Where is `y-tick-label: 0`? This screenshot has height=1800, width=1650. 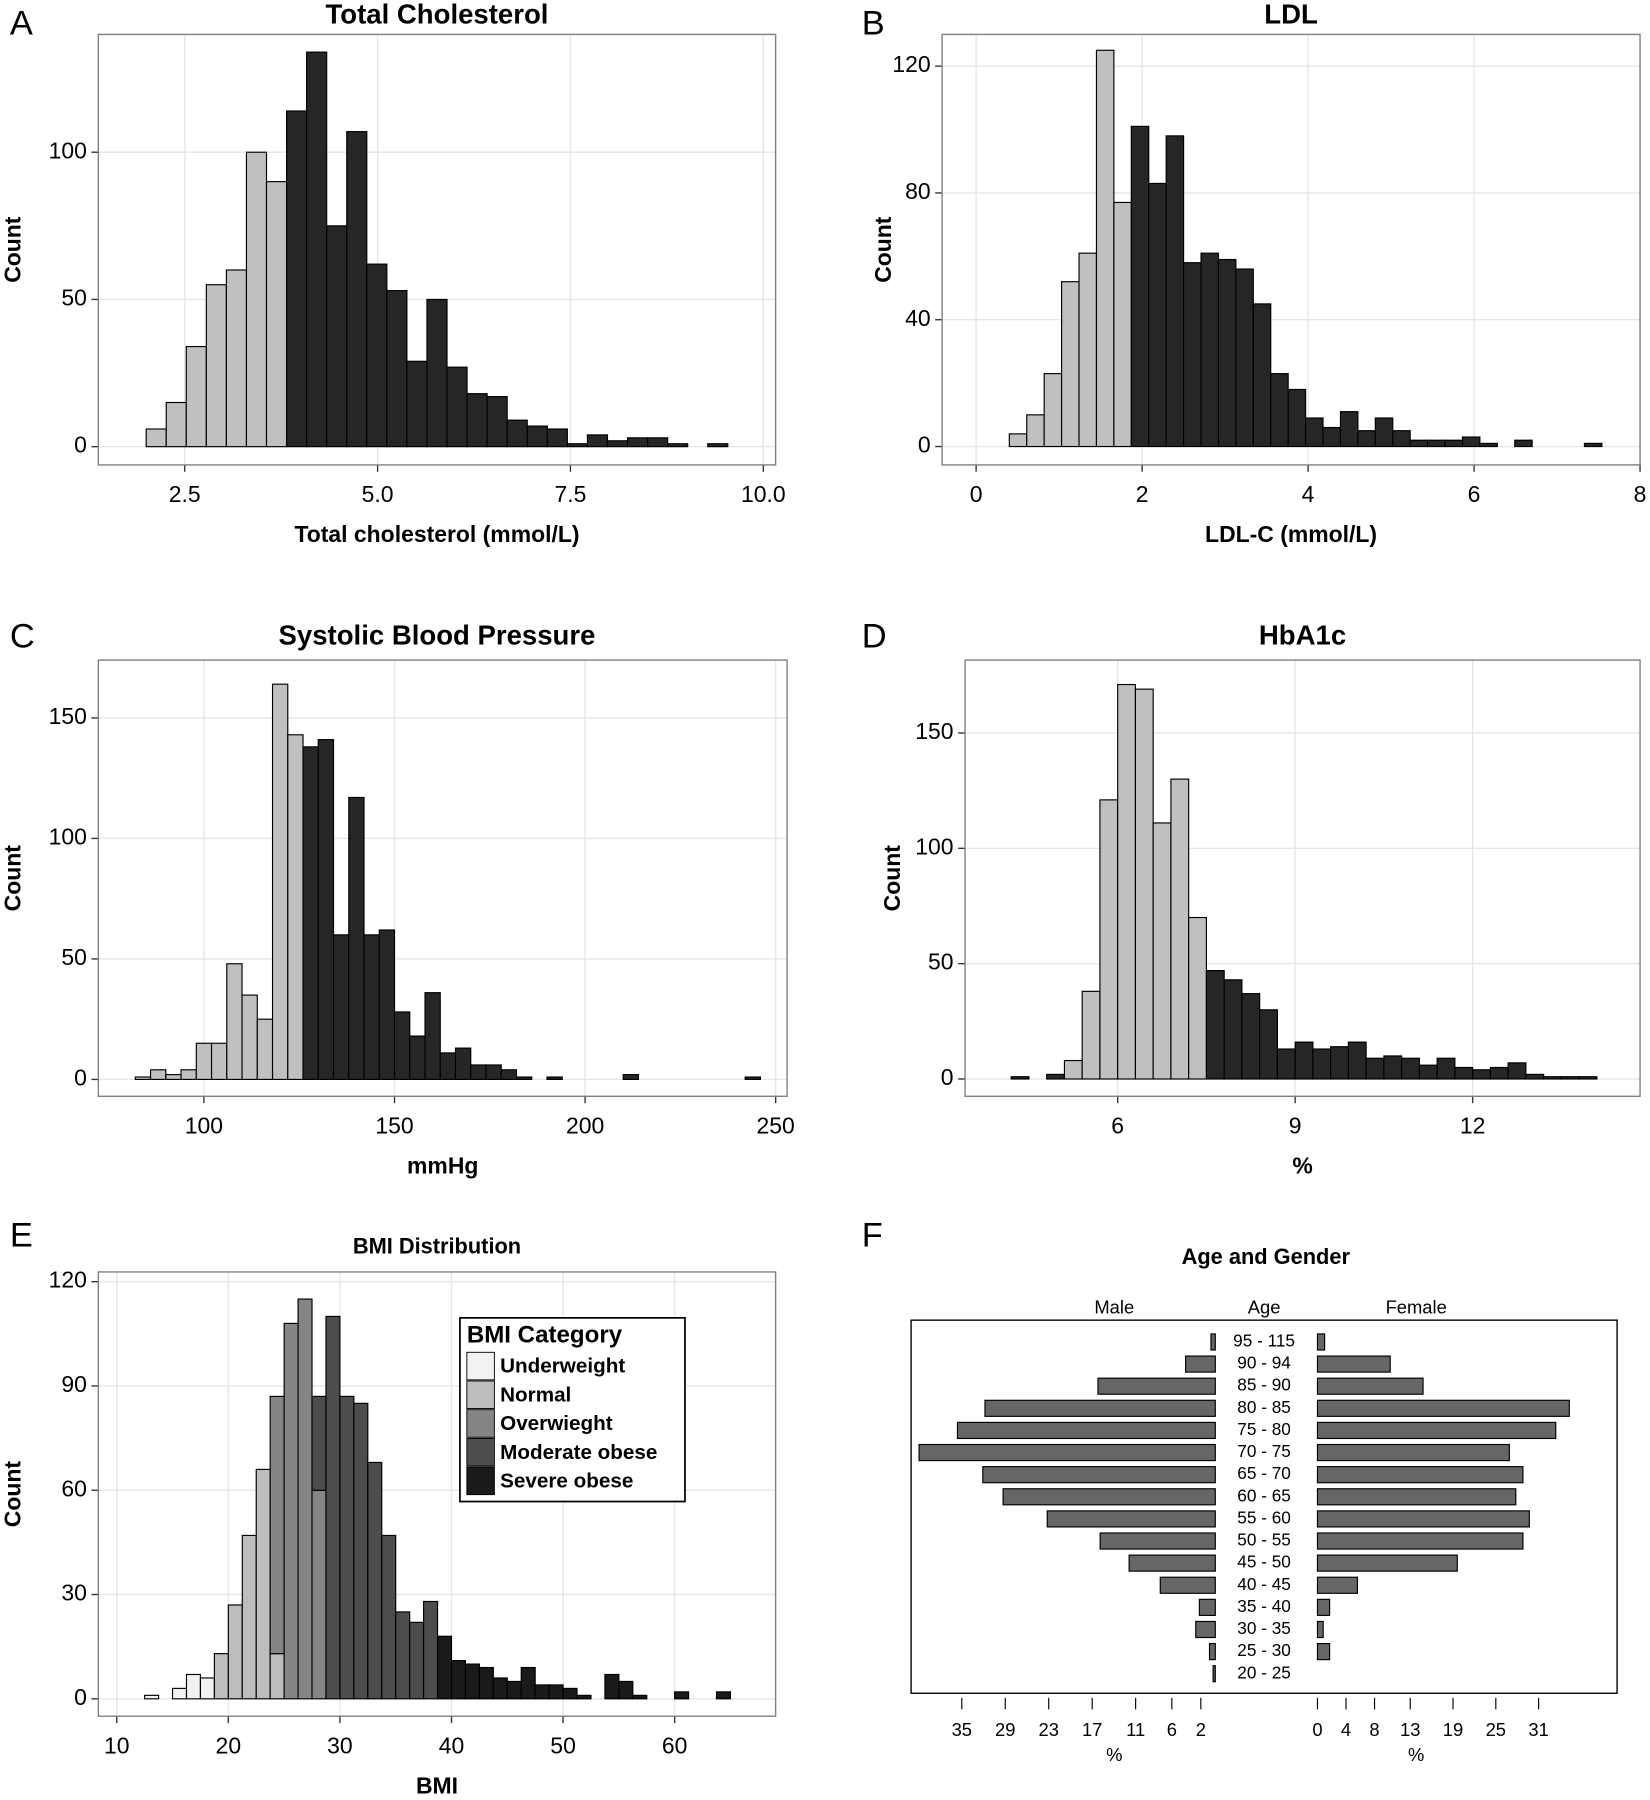
y-tick-label: 0 is located at coordinates (80, 1697).